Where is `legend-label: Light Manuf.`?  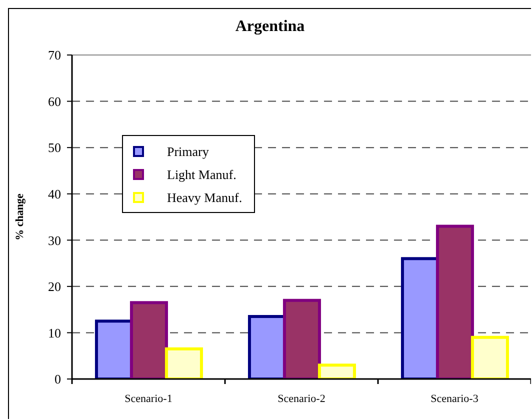
legend-label: Light Manuf. is located at coordinates (201, 174).